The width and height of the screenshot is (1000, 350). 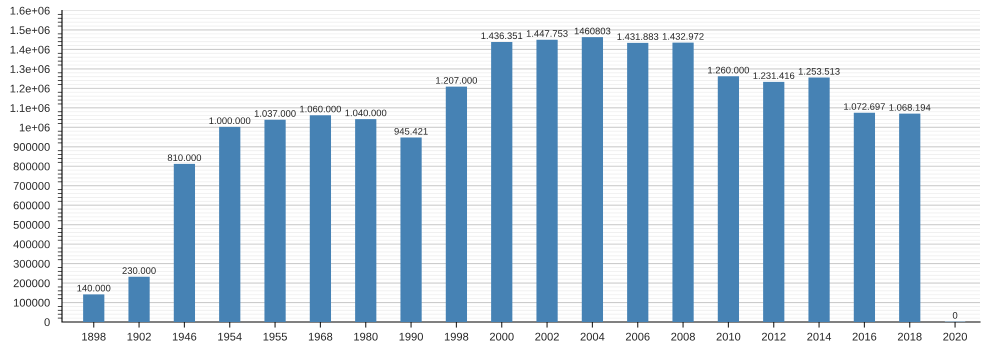 I want to click on y-tick-label: 1.2e+06, so click(x=30, y=88).